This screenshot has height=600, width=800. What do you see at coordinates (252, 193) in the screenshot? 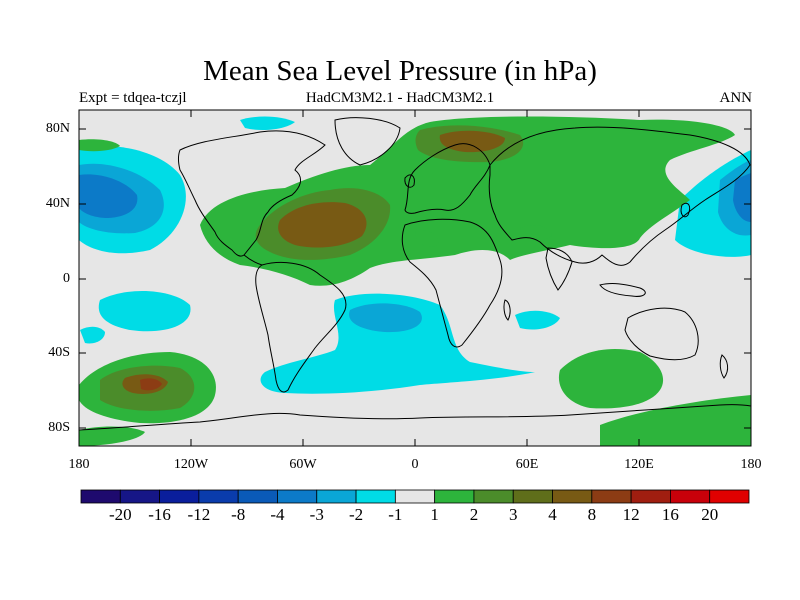
I see `north-america-coast` at bounding box center [252, 193].